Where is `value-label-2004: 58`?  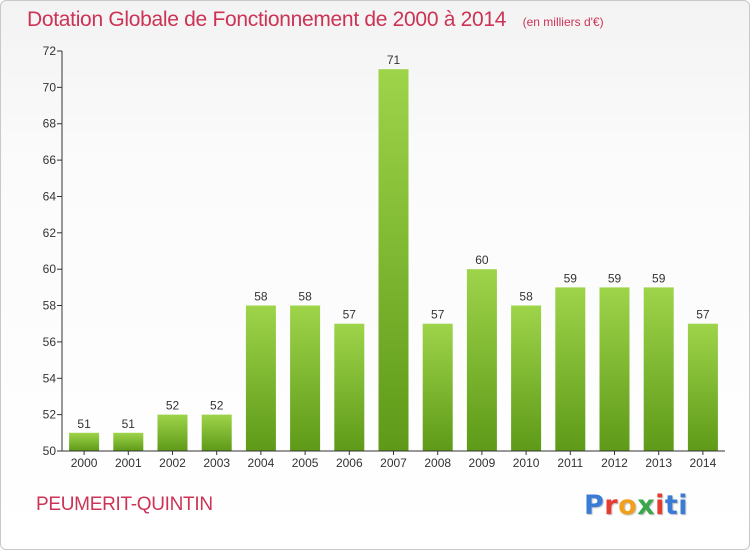
value-label-2004: 58 is located at coordinates (261, 297).